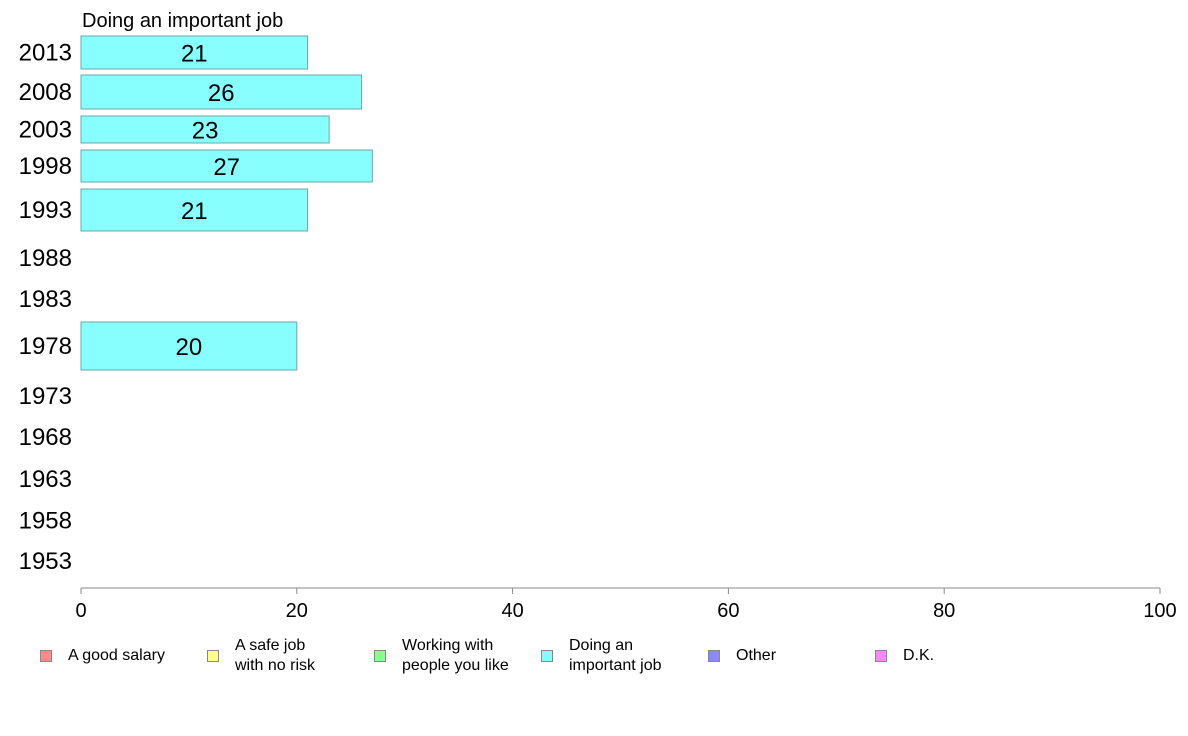  I want to click on x-tick-label: 0, so click(80, 611).